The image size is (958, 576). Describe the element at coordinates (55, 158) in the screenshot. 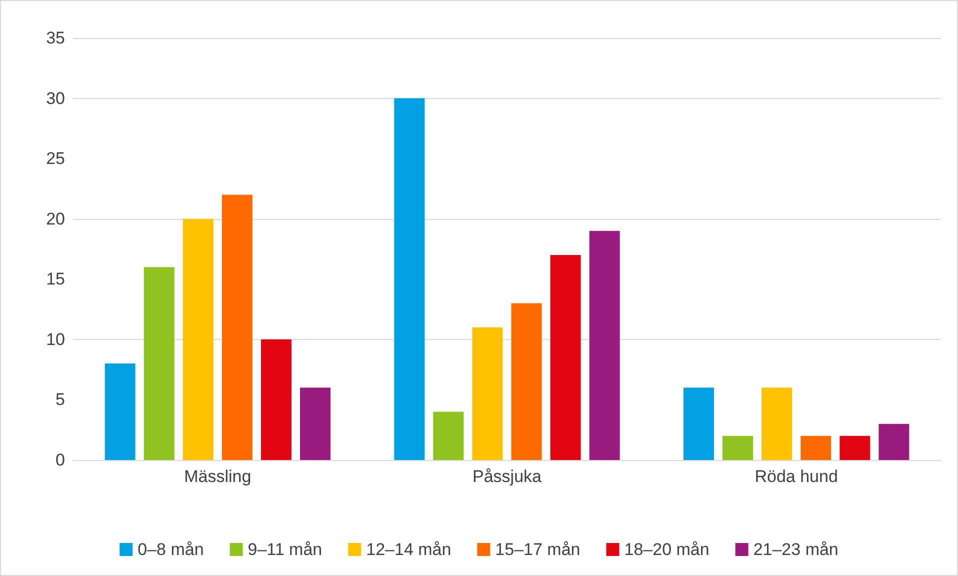

I see `y-tick-label: 25` at that location.